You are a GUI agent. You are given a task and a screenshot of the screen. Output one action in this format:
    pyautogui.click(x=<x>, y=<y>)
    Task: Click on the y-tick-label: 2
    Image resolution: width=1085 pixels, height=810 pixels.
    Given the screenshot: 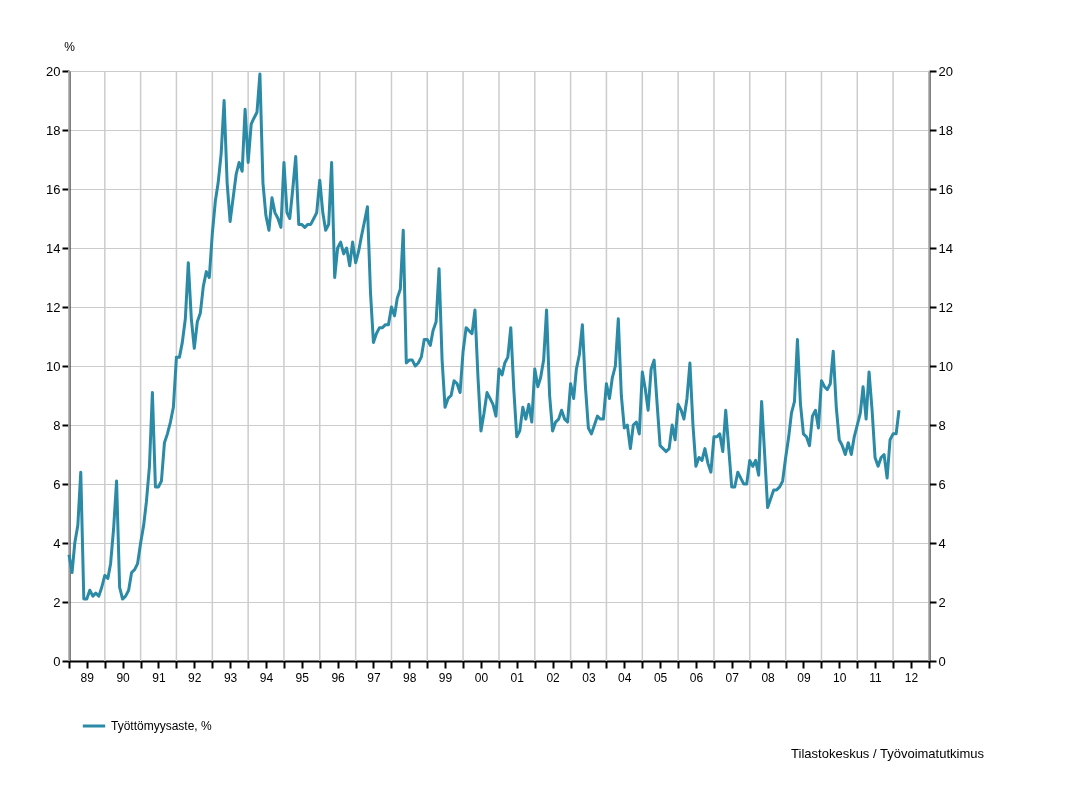 What is the action you would take?
    pyautogui.click(x=57, y=602)
    